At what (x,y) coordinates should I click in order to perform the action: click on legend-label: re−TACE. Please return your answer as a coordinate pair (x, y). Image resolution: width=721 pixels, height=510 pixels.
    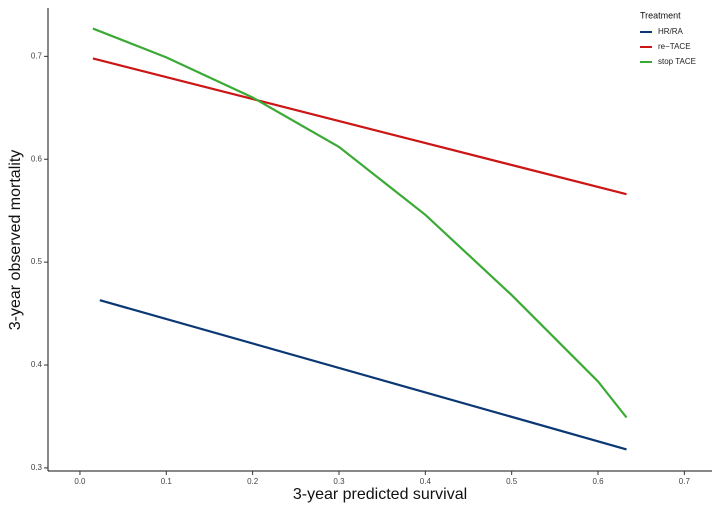
    Looking at the image, I should click on (674, 46).